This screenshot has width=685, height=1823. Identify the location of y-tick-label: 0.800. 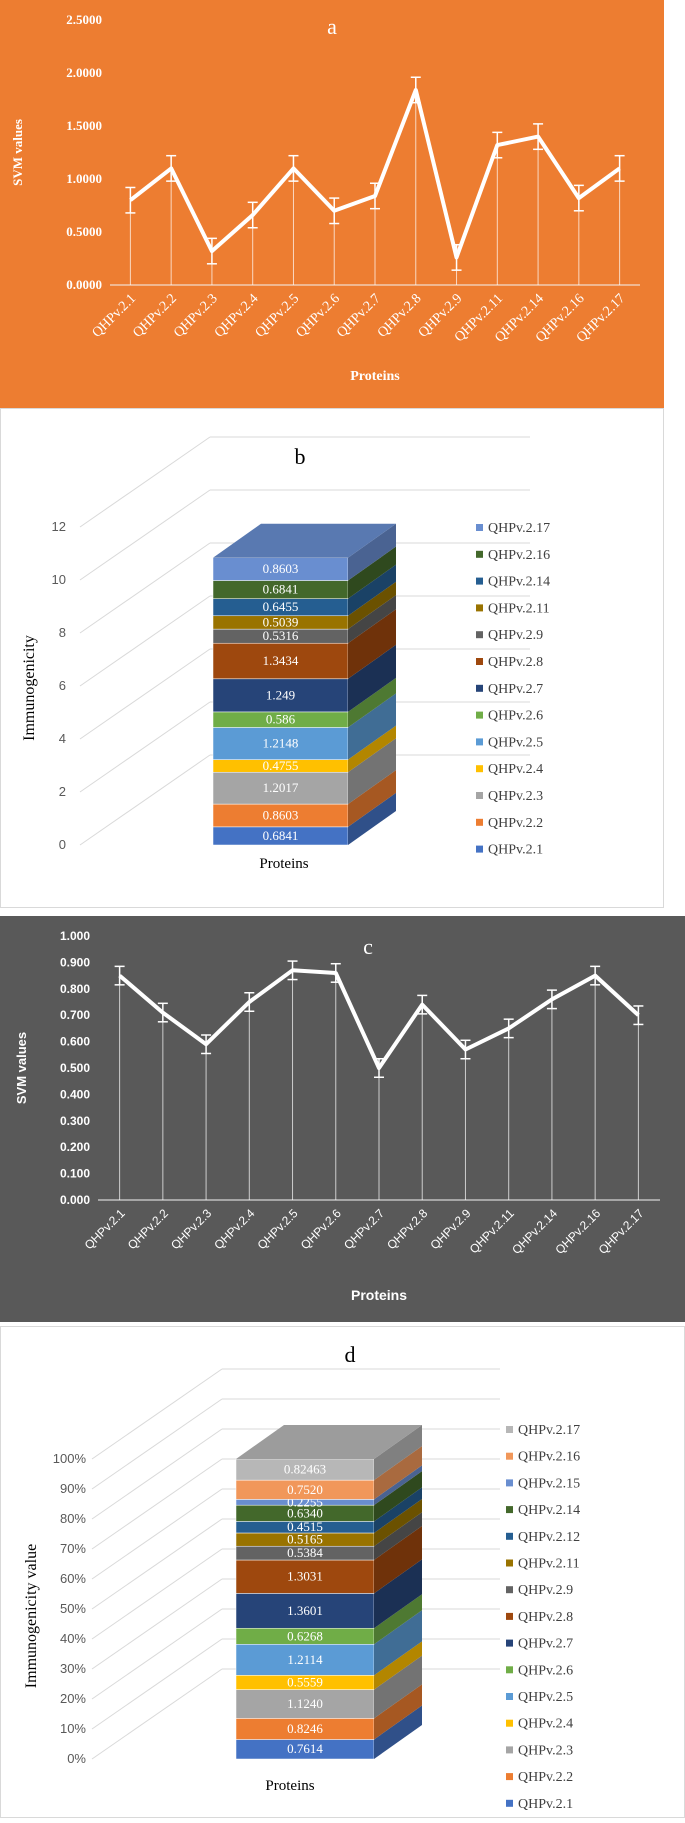
(75, 989).